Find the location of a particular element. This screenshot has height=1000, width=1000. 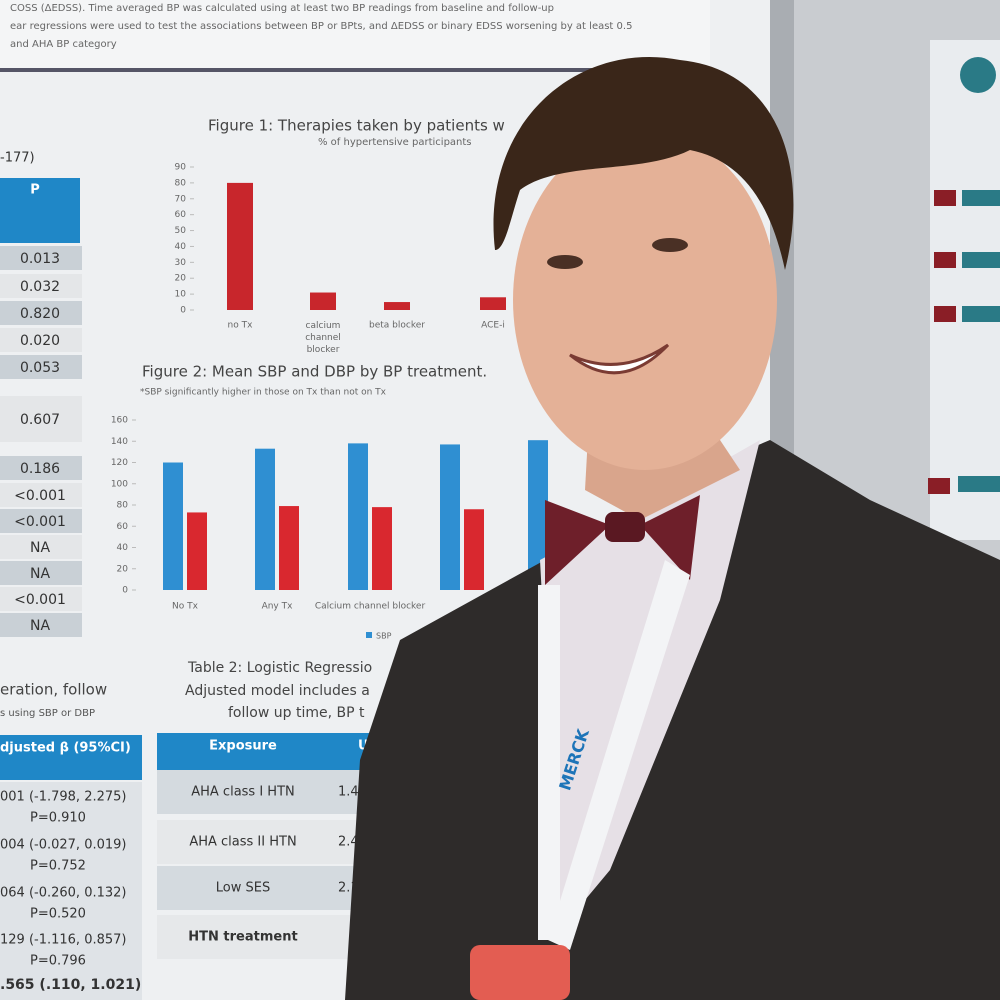

face is located at coordinates (645, 300).